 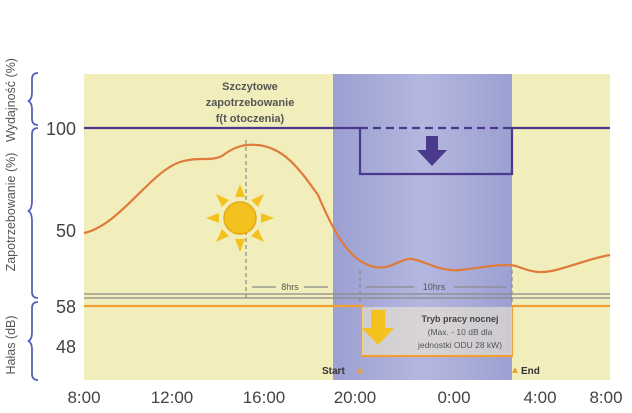 I want to click on night-mode-line2: jednostki ODU 28 kW), so click(x=459, y=345).